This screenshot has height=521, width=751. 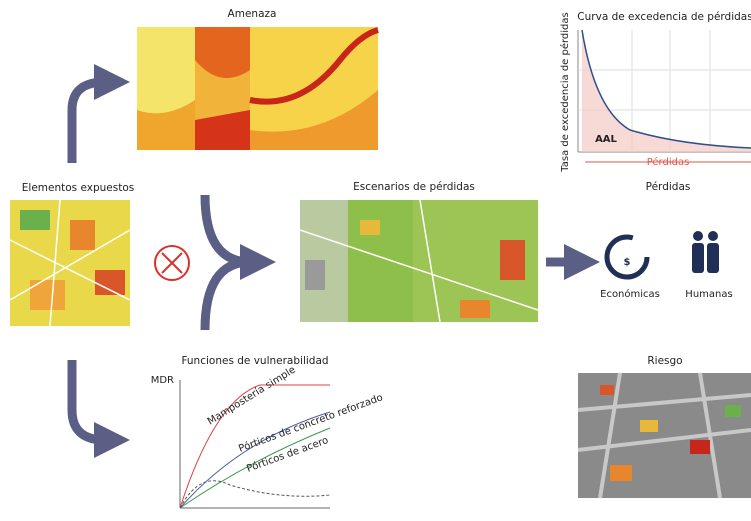 What do you see at coordinates (606, 139) in the screenshot?
I see `aal-label: AAL` at bounding box center [606, 139].